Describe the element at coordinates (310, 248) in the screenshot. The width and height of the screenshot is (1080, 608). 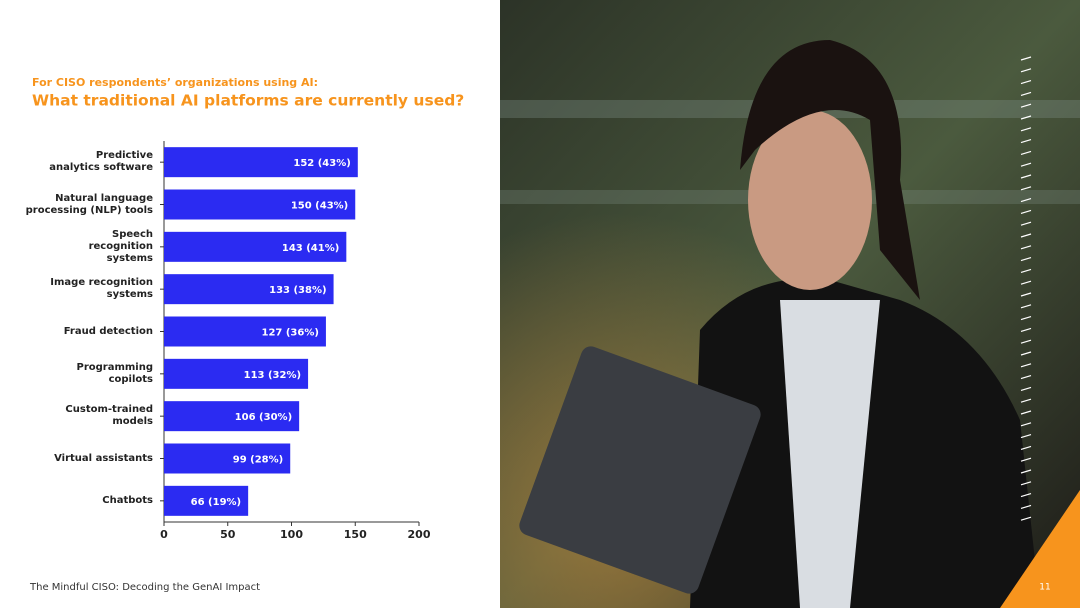
I see `value-label: 143 (41%)` at that location.